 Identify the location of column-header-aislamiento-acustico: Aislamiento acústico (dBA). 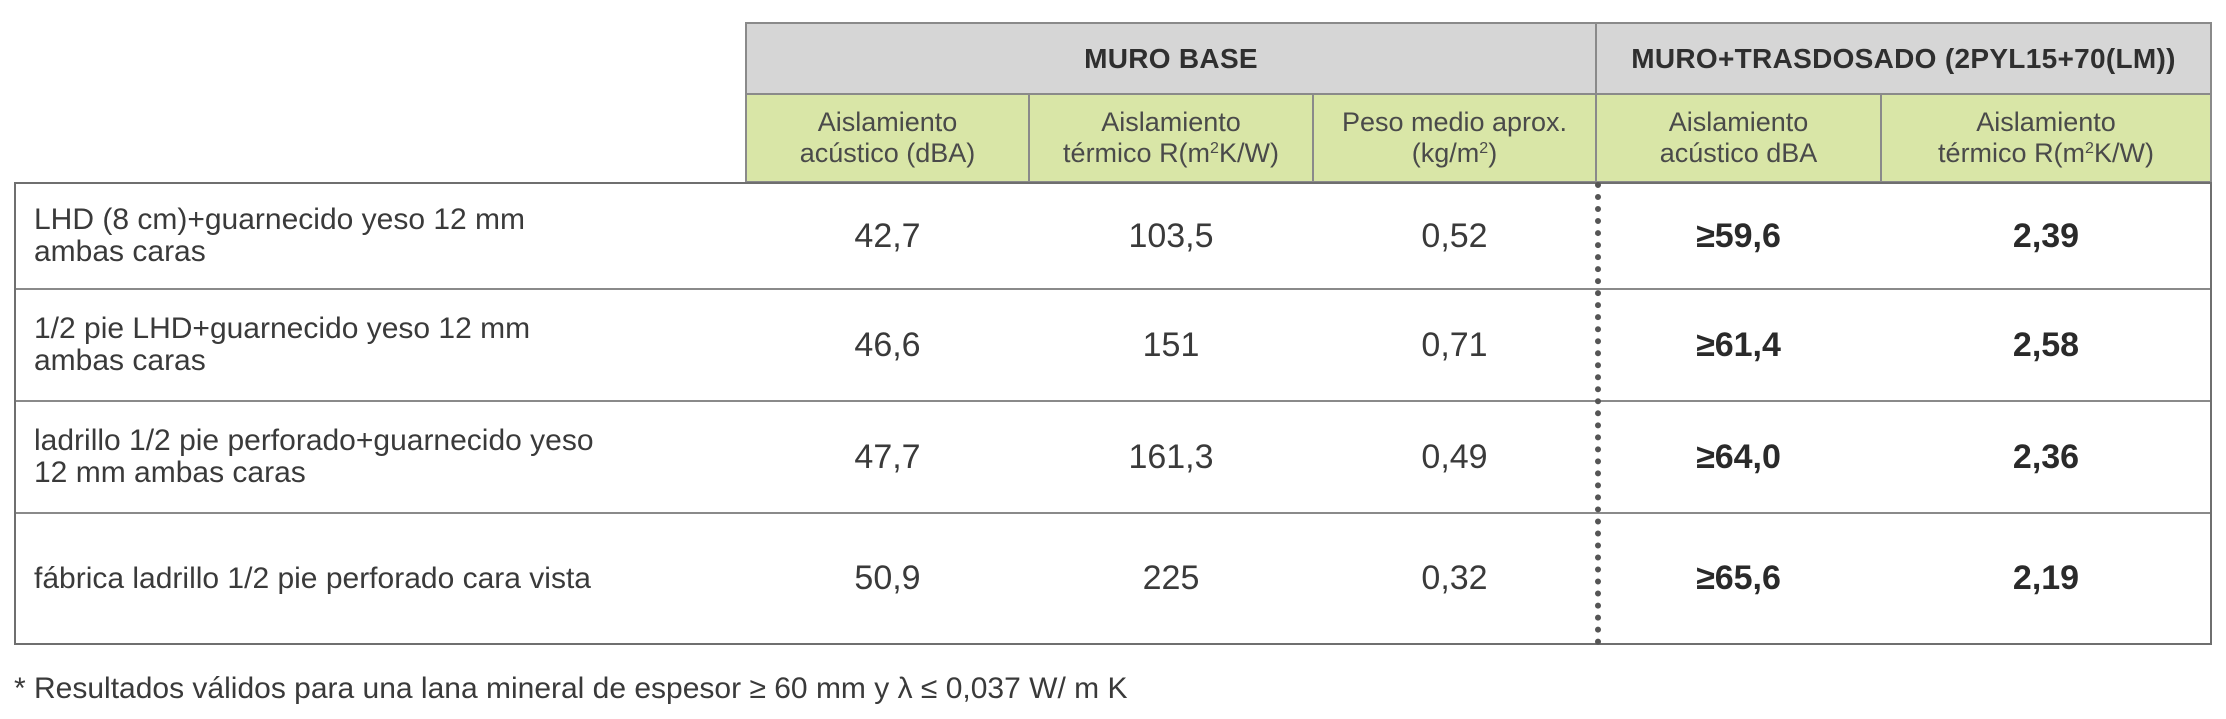
(887, 139).